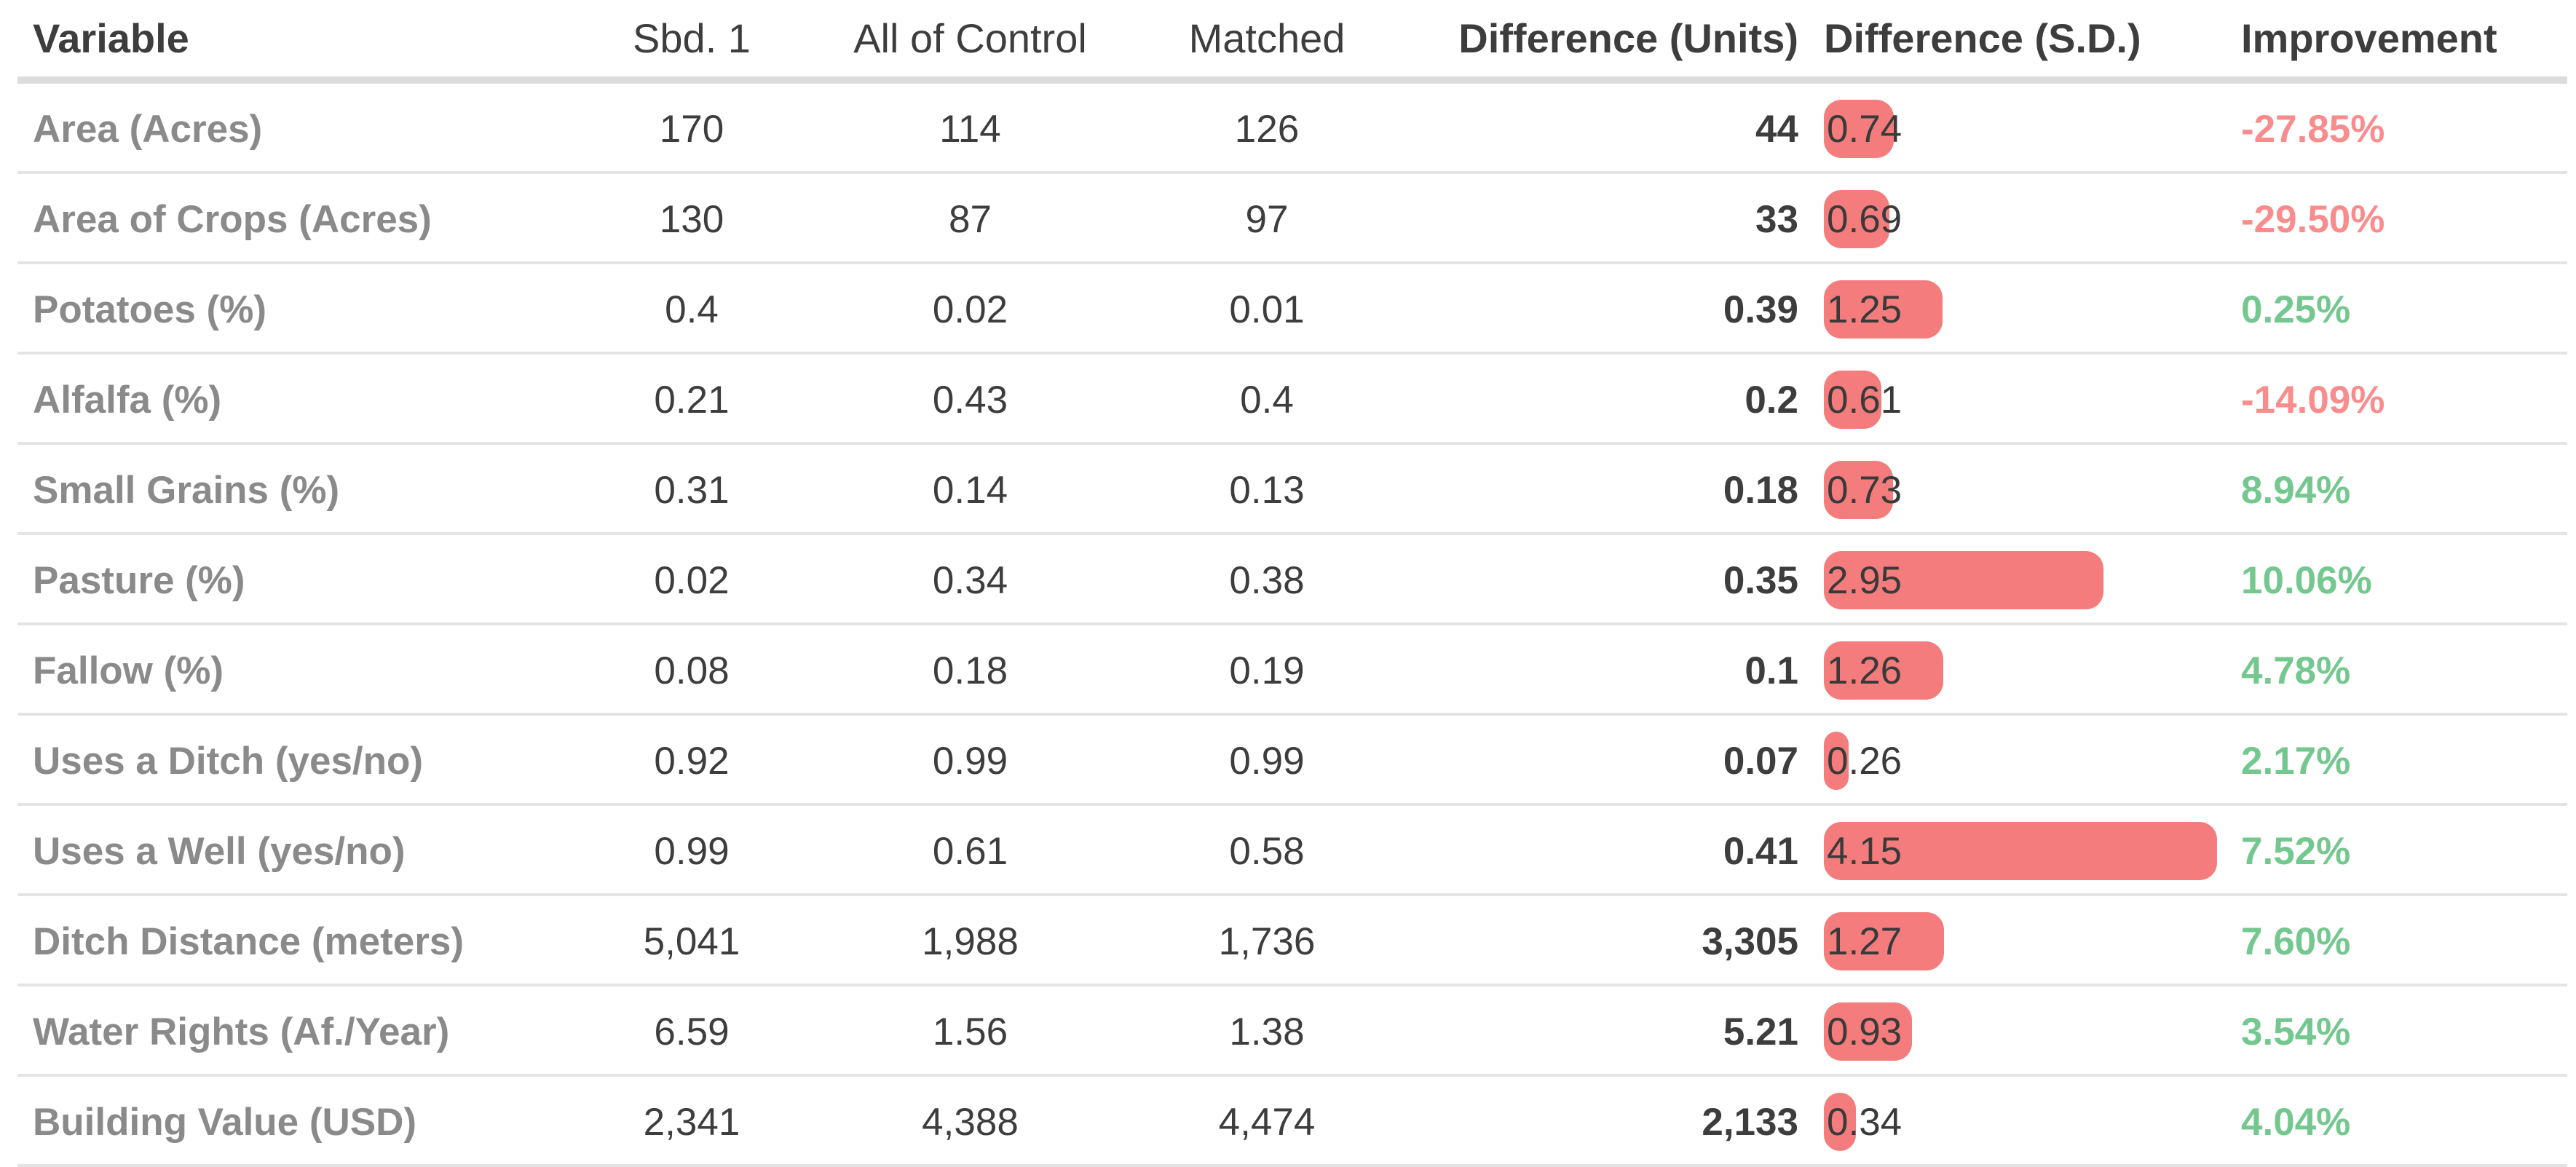 This screenshot has width=2576, height=1167. I want to click on difference-units-value: 3,305, so click(1750, 941).